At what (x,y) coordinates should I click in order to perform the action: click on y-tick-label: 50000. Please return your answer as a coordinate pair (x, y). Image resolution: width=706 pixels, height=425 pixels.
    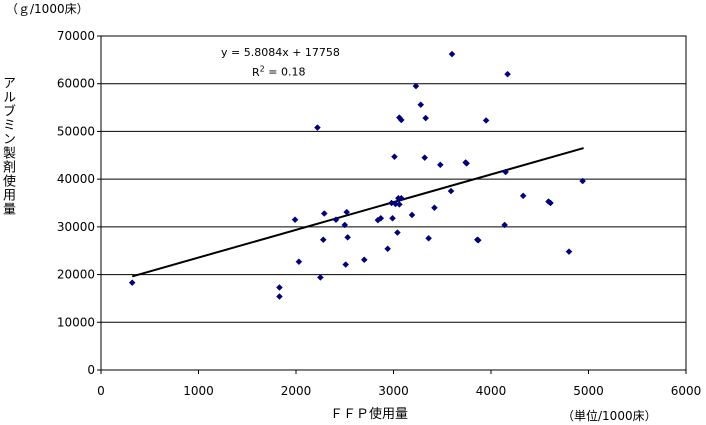
    Looking at the image, I should click on (76, 131).